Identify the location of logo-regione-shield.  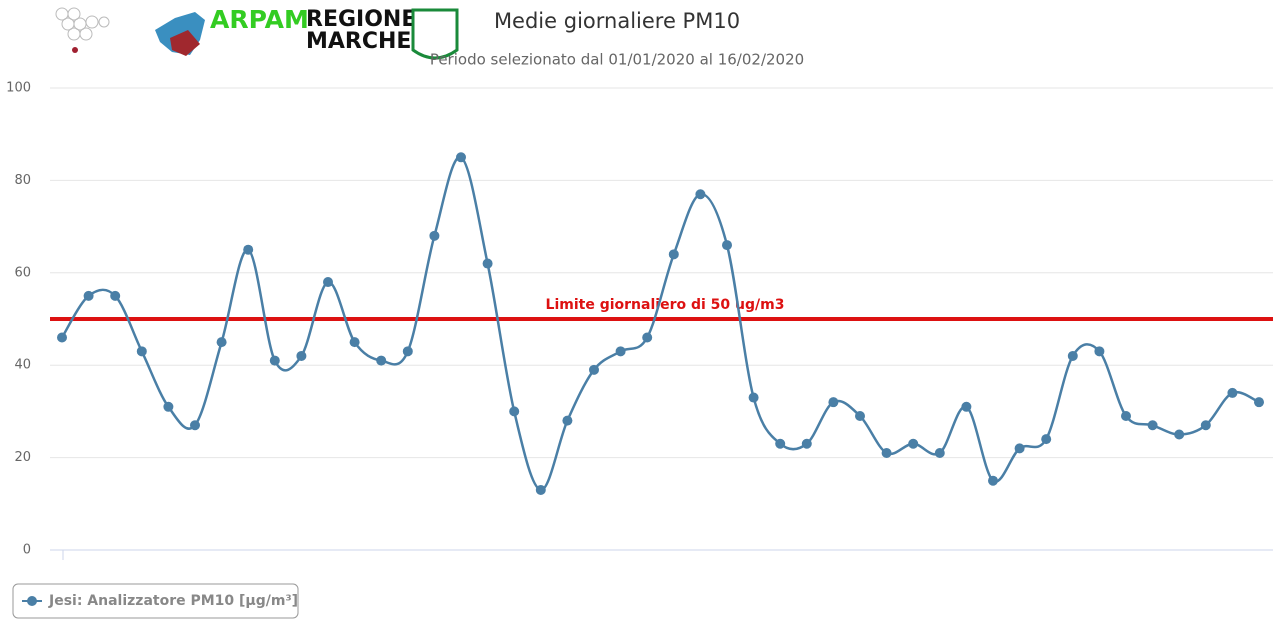
(435, 34).